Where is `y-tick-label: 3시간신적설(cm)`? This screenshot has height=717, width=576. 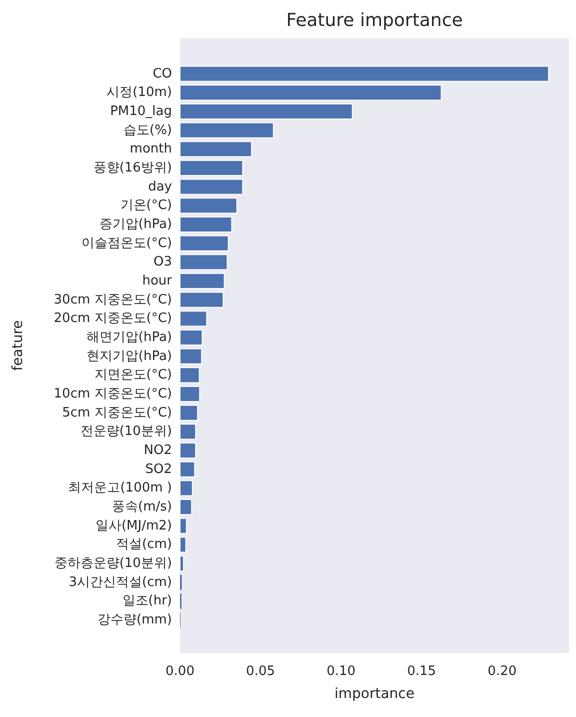
y-tick-label: 3시간신적설(cm) is located at coordinates (120, 582).